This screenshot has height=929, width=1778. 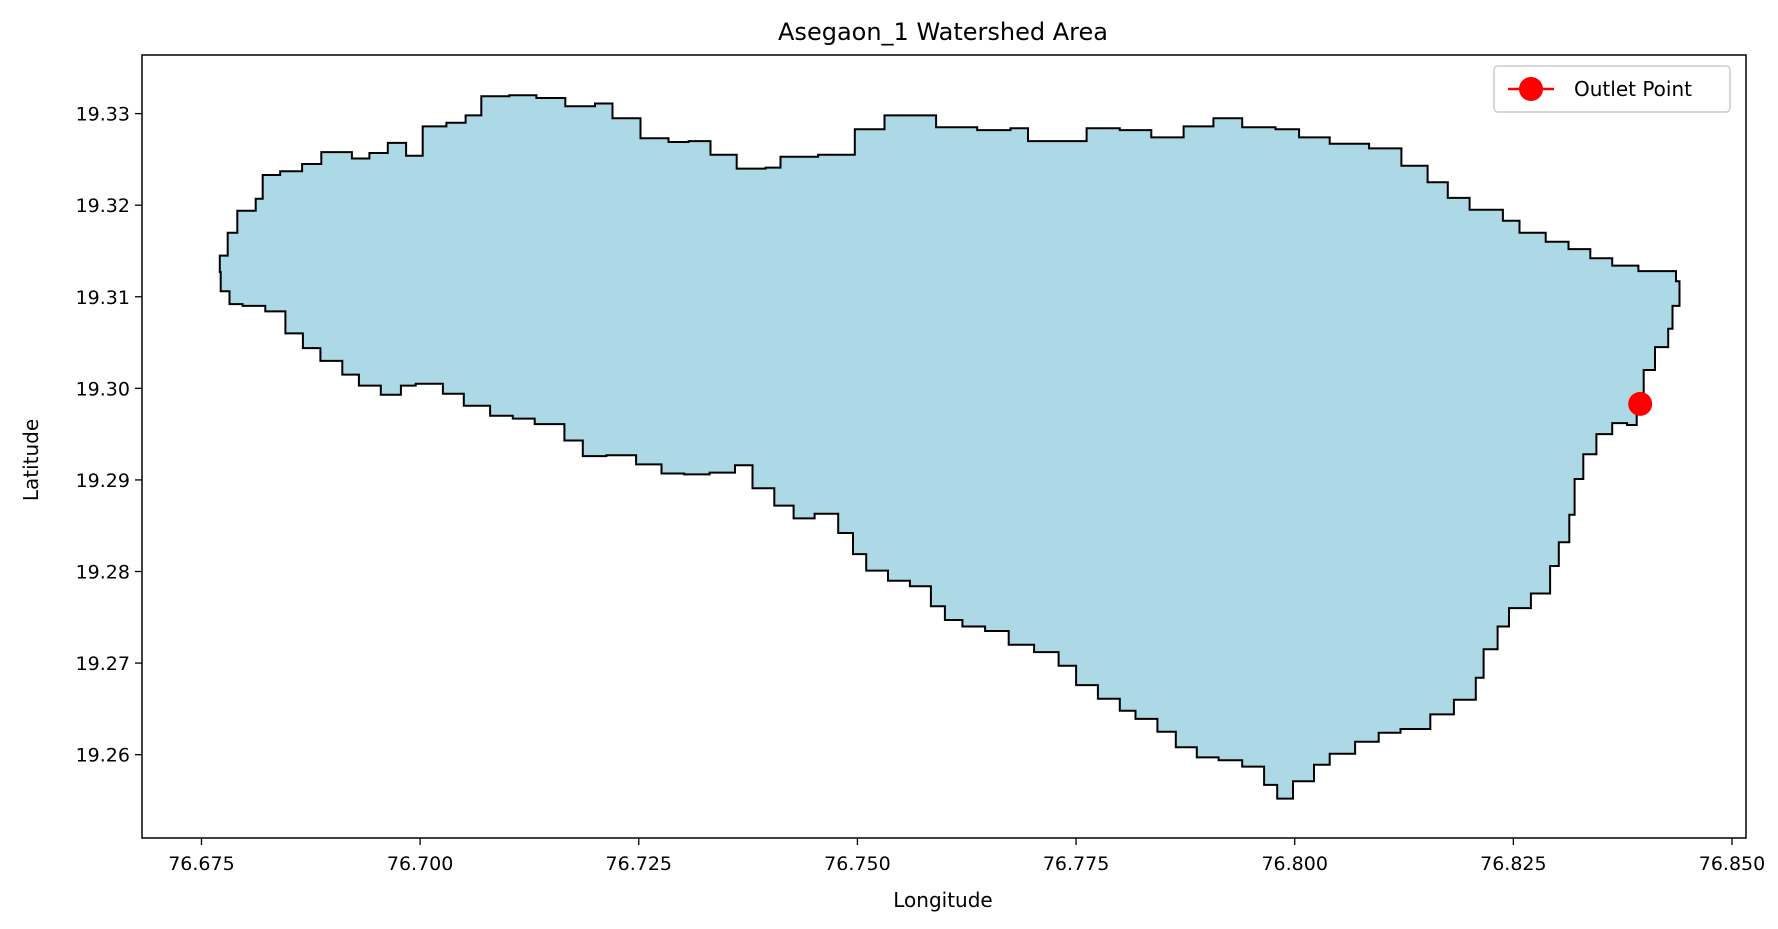 What do you see at coordinates (103, 573) in the screenshot?
I see `y-tick-label: 19.28` at bounding box center [103, 573].